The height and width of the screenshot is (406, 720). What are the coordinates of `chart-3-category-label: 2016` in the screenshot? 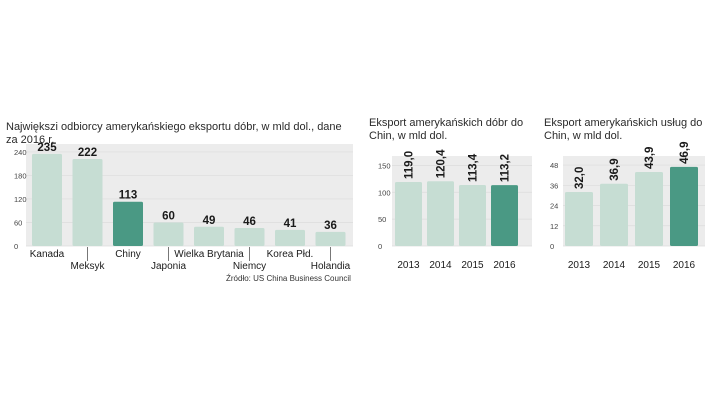 It's located at (684, 265).